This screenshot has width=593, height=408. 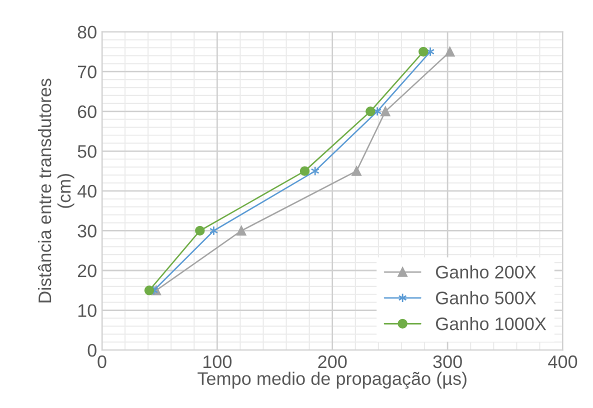 What do you see at coordinates (563, 361) in the screenshot?
I see `x-tick-label: 400` at bounding box center [563, 361].